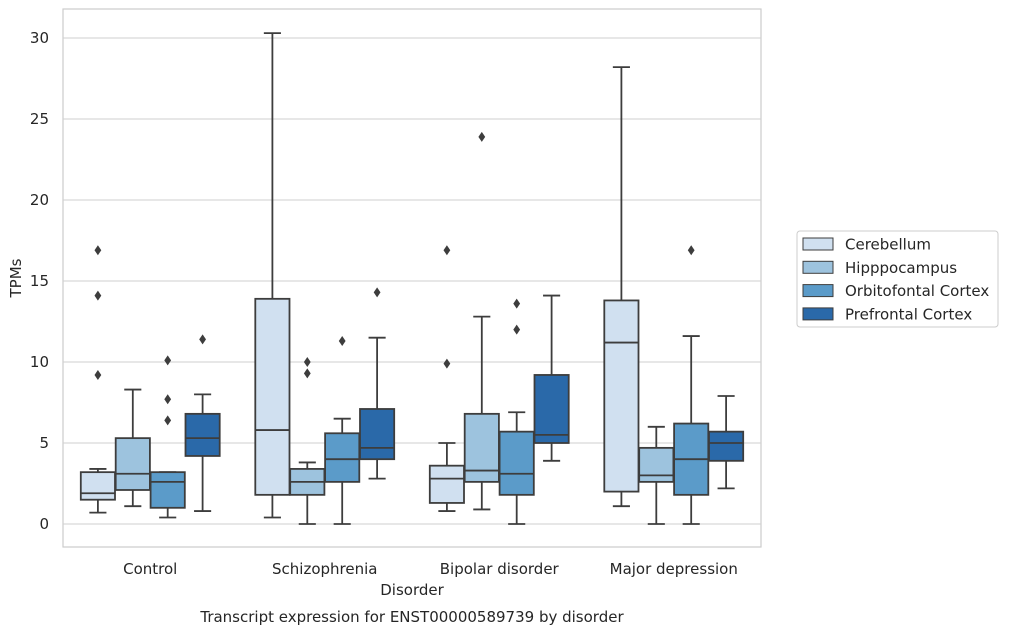  I want to click on y-tick-label: 5, so click(44, 443).